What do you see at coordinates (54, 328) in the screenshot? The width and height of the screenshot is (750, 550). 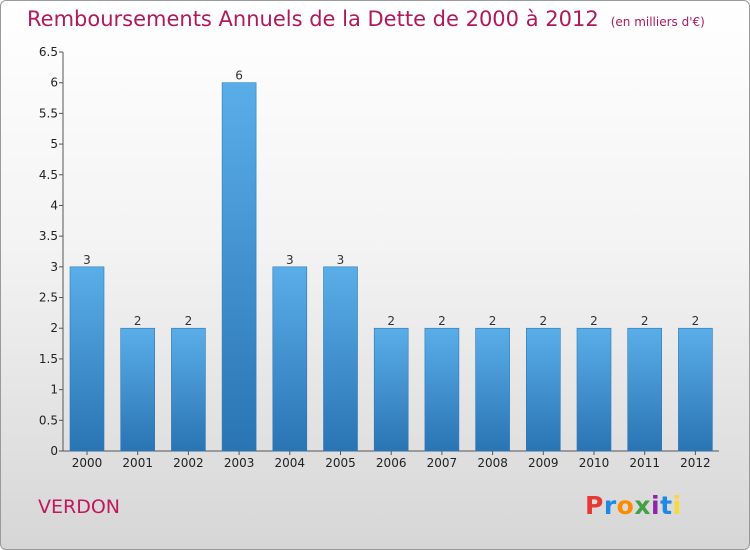 I see `y-tick-label: 2` at bounding box center [54, 328].